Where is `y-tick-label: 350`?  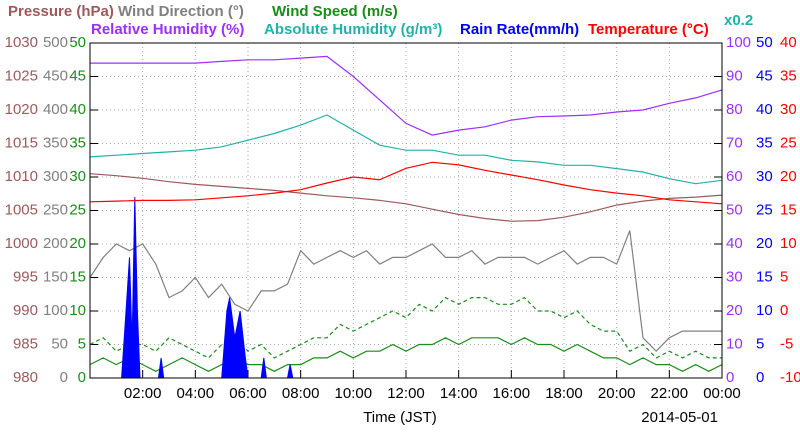 y-tick-label: 350 is located at coordinates (55, 142).